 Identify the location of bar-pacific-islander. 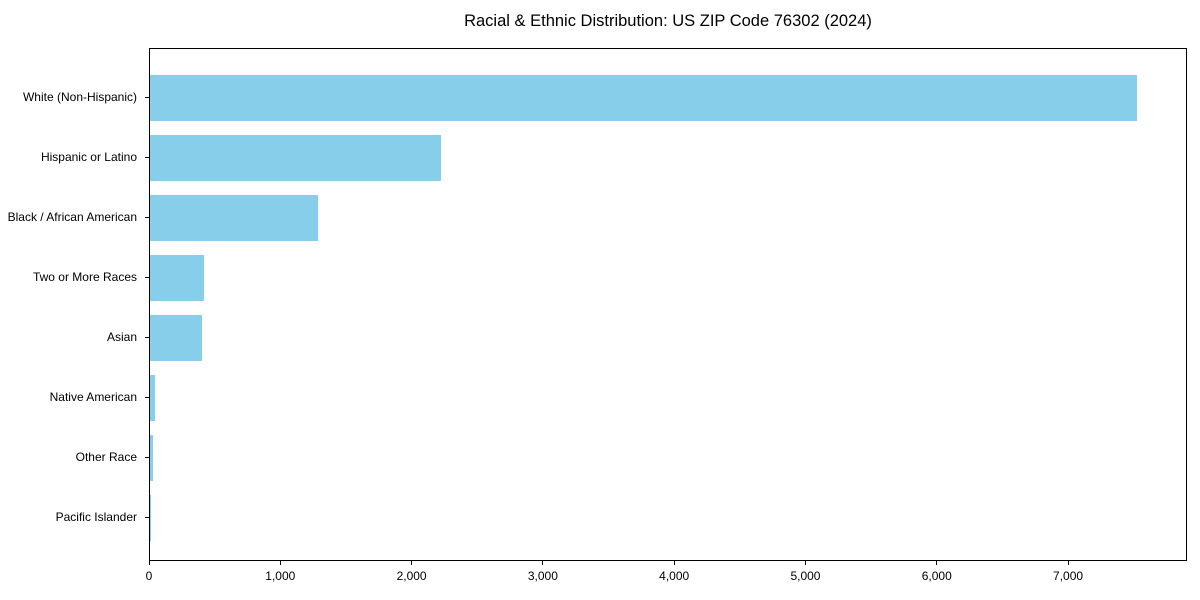
(151, 518).